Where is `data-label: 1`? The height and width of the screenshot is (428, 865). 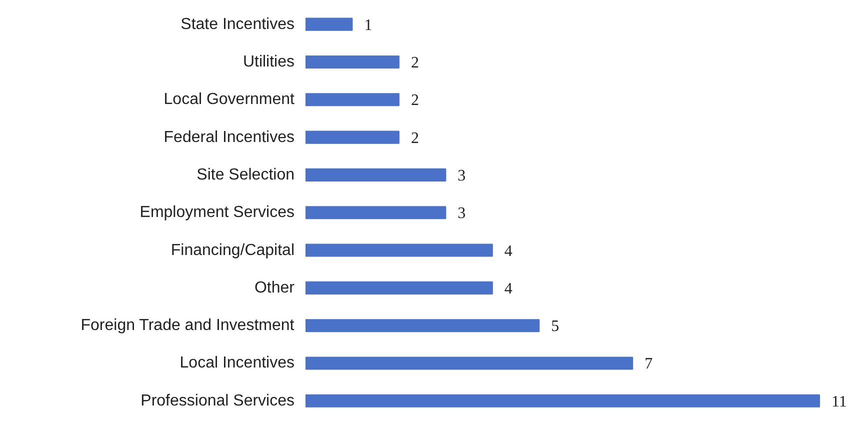 data-label: 1 is located at coordinates (368, 25).